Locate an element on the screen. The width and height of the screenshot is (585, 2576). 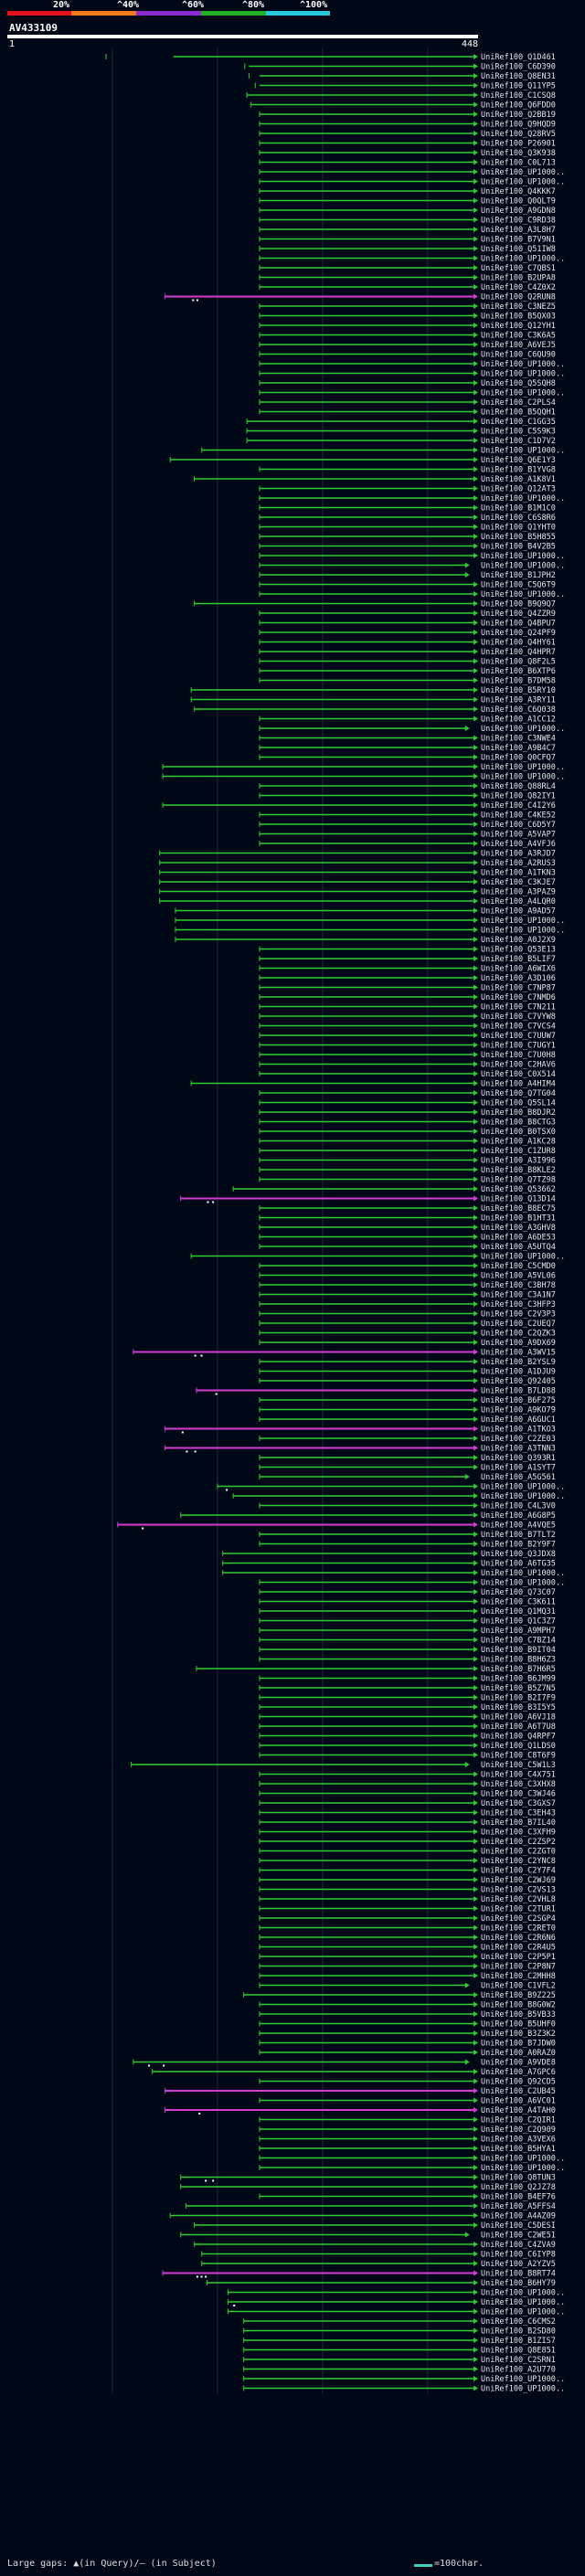
hit-label: UniRef100_C3NEZ5 is located at coordinates (518, 307).